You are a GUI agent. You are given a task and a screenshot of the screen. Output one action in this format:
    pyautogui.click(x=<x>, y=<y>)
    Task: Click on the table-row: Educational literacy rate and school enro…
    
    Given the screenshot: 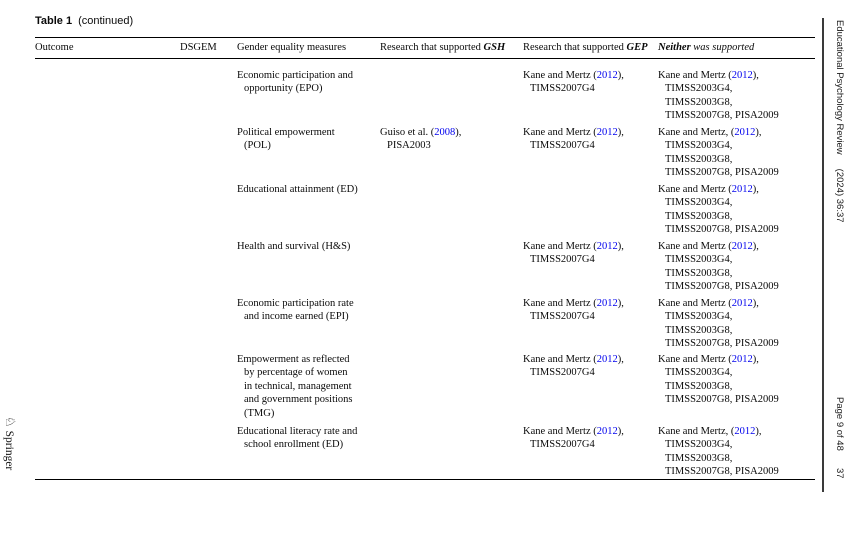 What is the action you would take?
    pyautogui.click(x=425, y=452)
    